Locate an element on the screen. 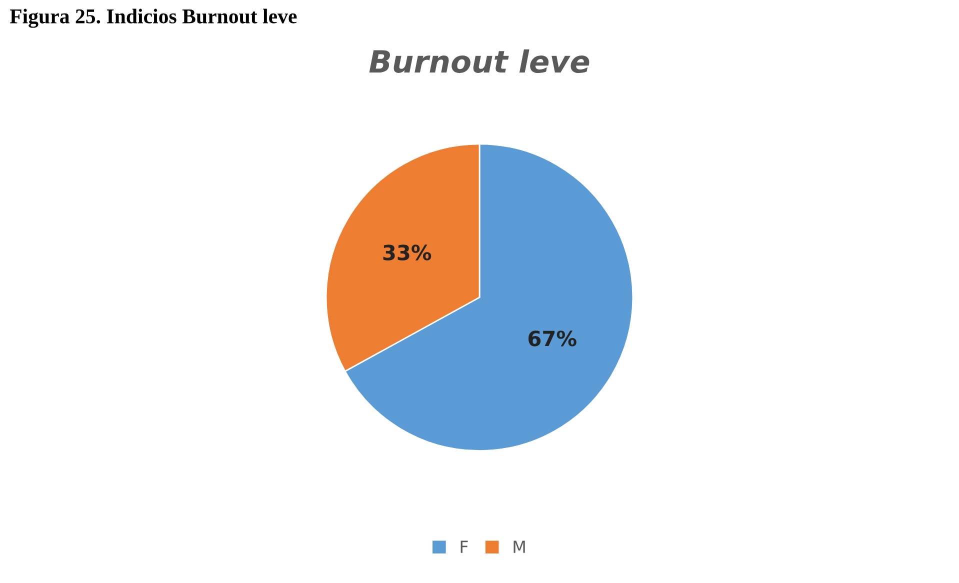  data-label: 67% is located at coordinates (552, 338).